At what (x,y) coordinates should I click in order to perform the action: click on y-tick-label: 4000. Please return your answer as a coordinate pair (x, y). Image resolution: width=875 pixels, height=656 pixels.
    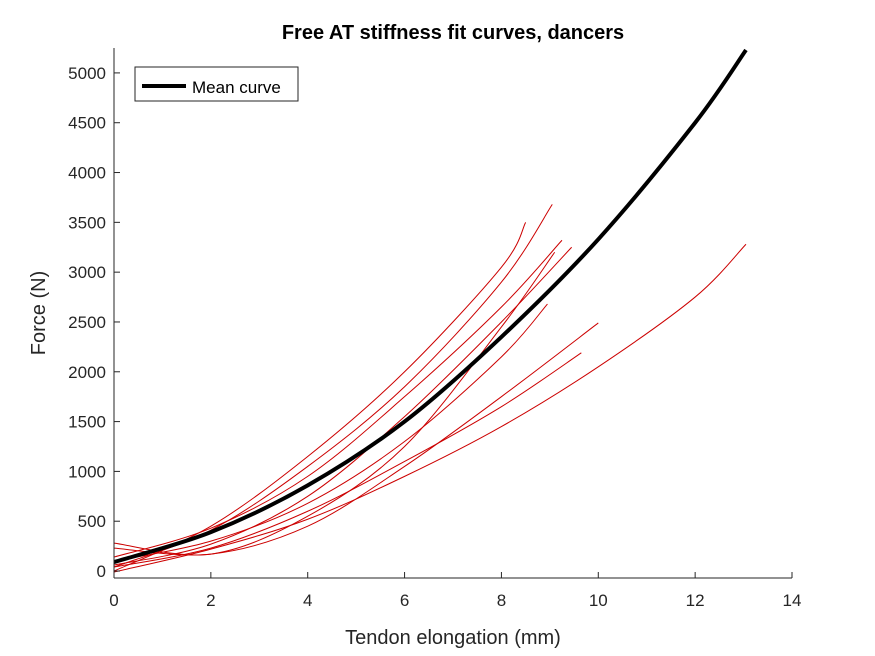
    Looking at the image, I should click on (87, 173).